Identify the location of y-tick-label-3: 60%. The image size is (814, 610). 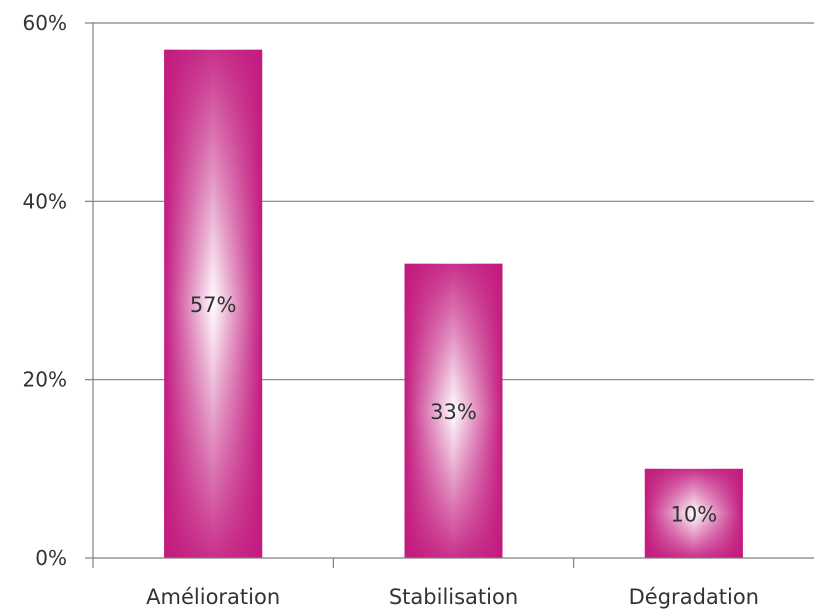
(45, 23).